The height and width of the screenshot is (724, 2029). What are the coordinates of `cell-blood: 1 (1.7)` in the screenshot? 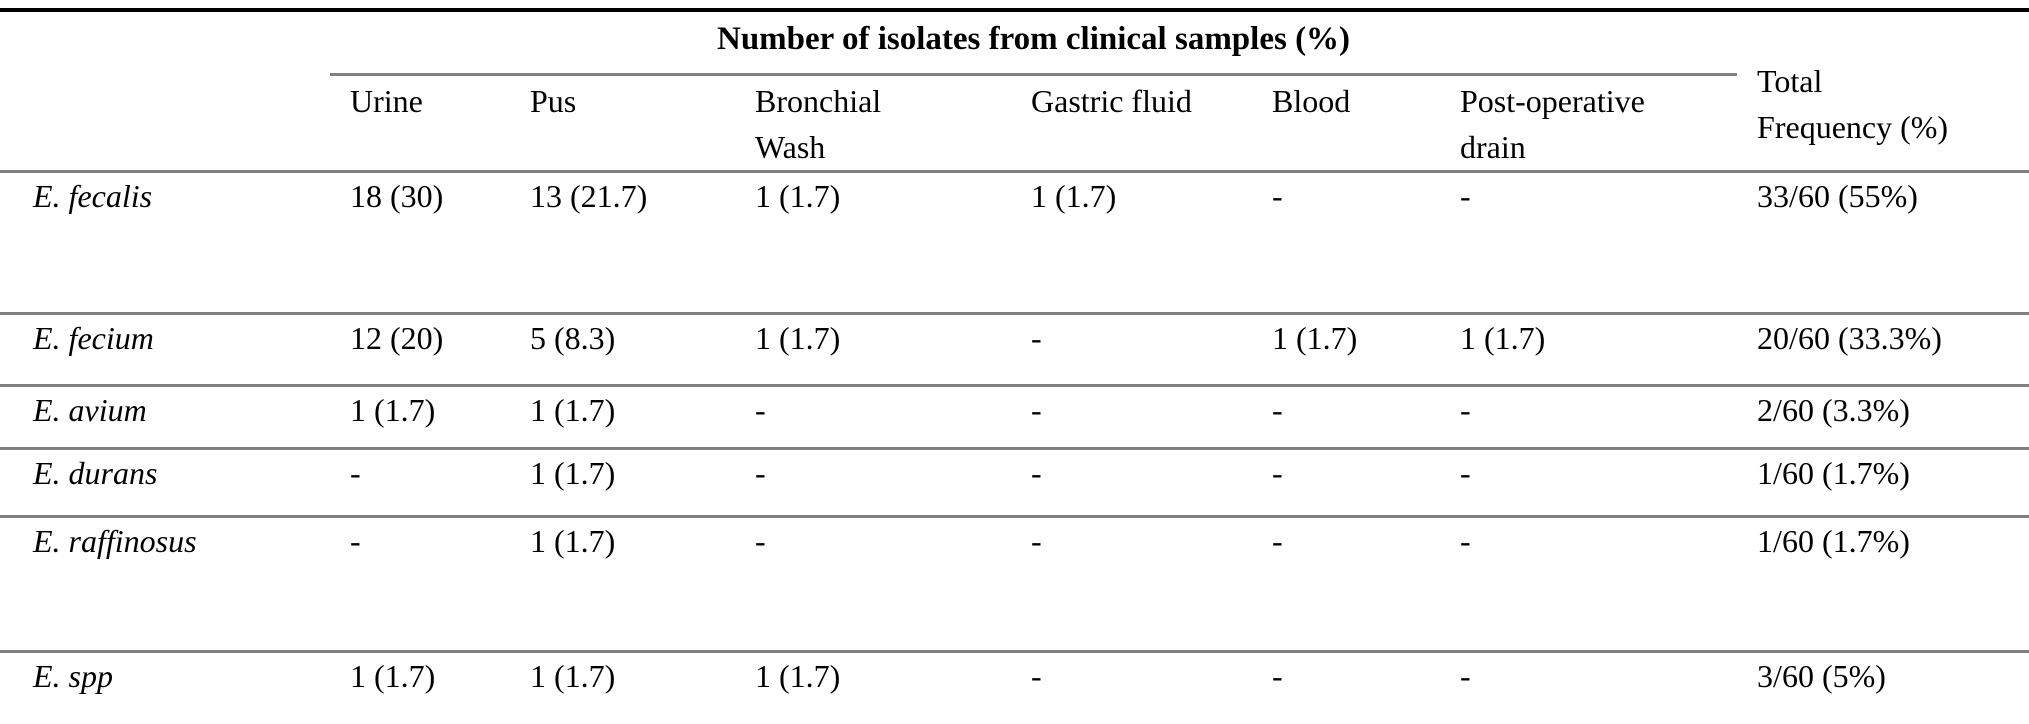 It's located at (1346, 350).